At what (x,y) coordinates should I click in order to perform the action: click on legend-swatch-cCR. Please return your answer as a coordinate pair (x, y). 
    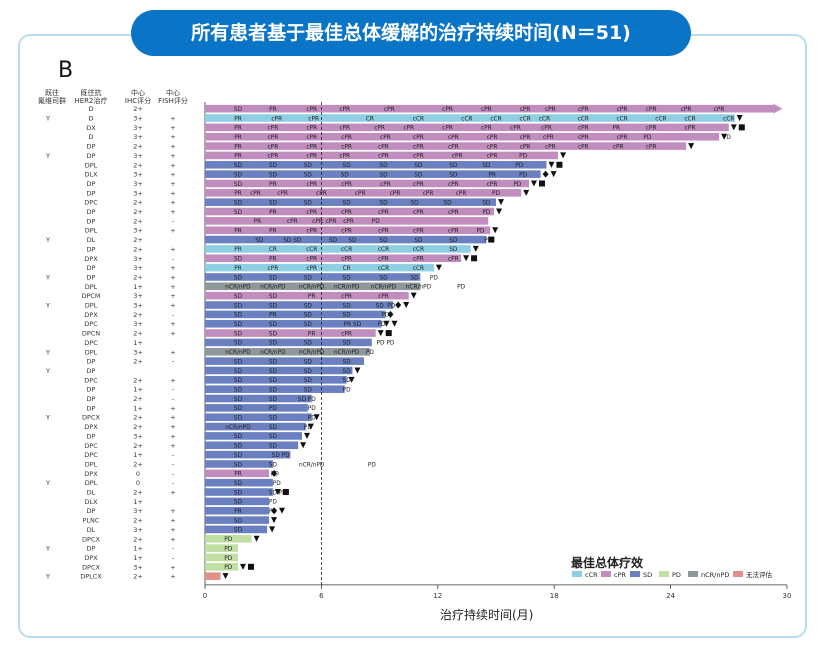
    Looking at the image, I should click on (577, 574).